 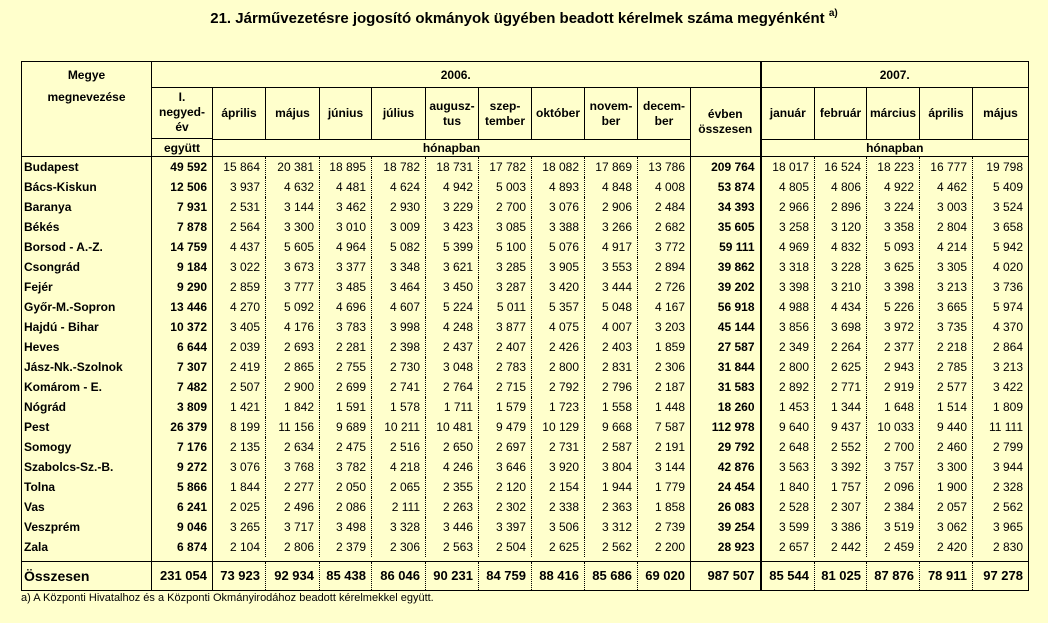 What do you see at coordinates (345, 527) in the screenshot?
I see `month-cell: 3 498` at bounding box center [345, 527].